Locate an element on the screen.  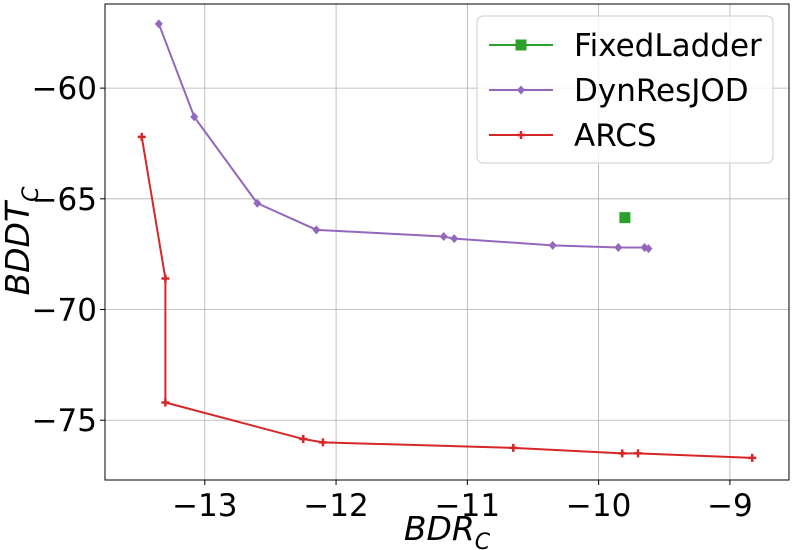
x-tick-label: −9 is located at coordinates (730, 506).